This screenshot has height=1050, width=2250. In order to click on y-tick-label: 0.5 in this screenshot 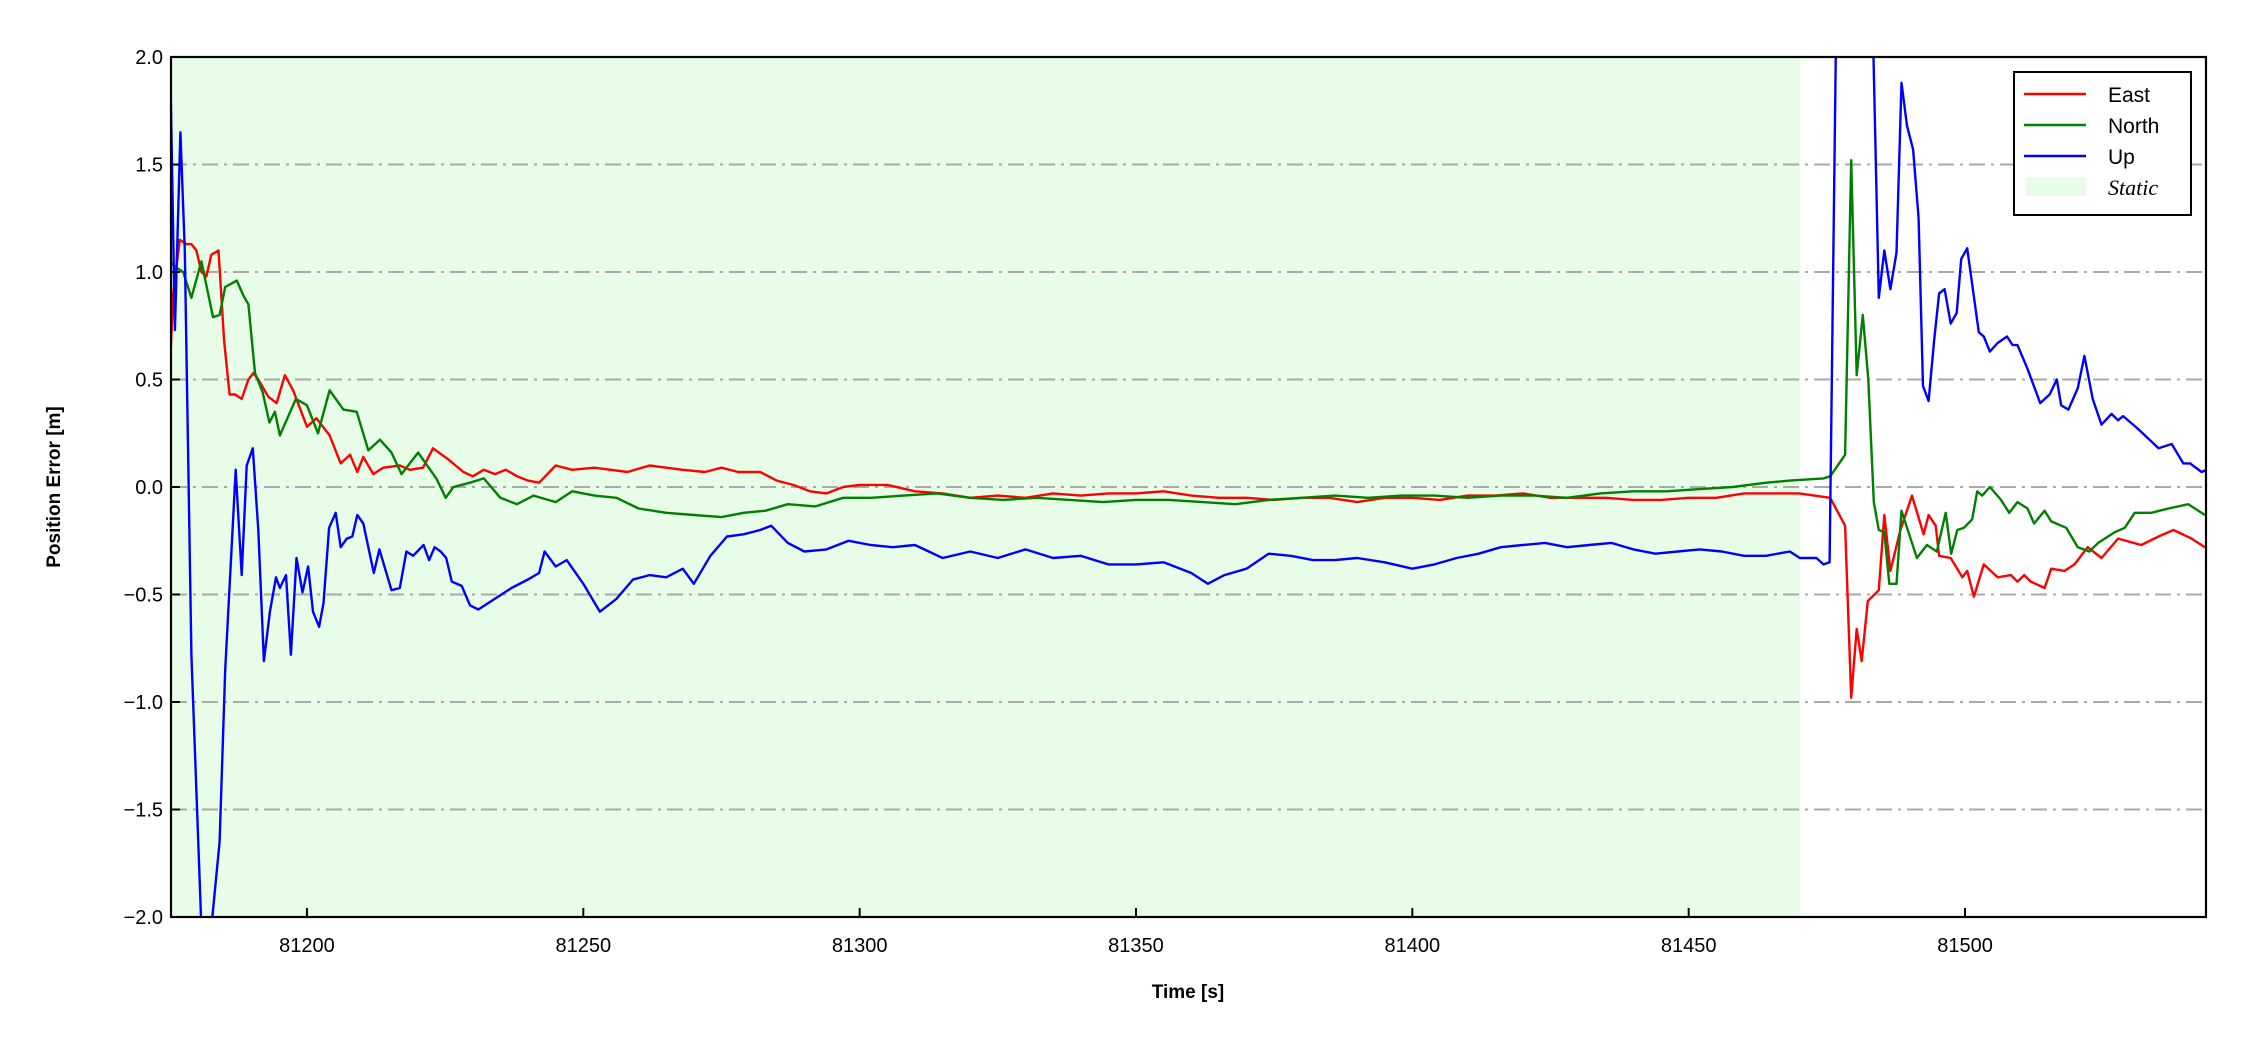, I will do `click(149, 381)`.